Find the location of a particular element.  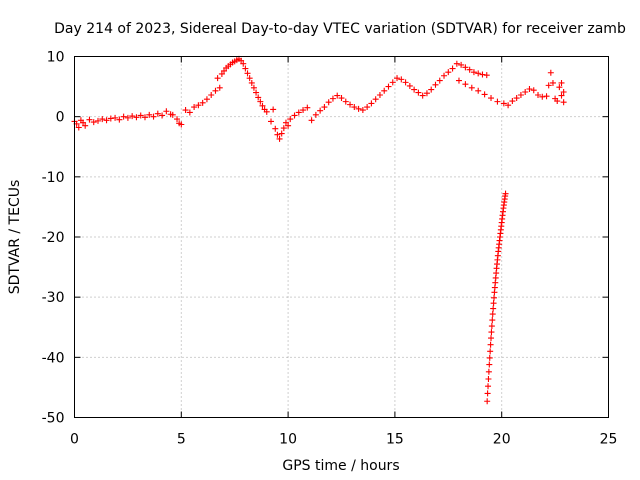

y-tick-label: 0 is located at coordinates (60, 118).